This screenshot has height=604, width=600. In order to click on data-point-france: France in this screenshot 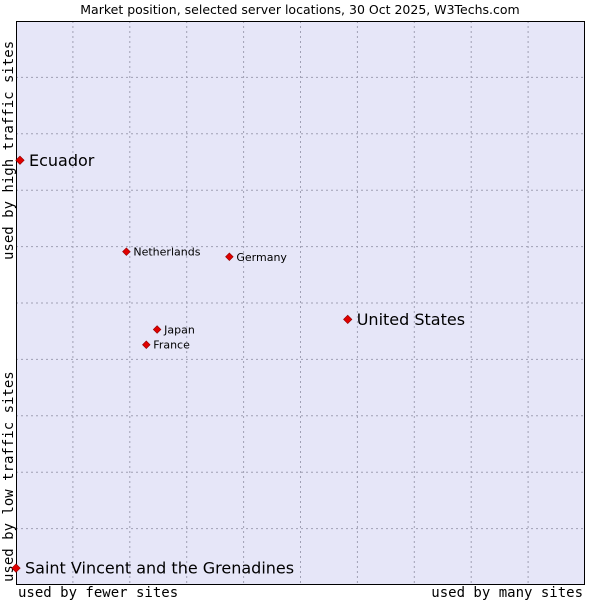, I will do `click(166, 345)`.